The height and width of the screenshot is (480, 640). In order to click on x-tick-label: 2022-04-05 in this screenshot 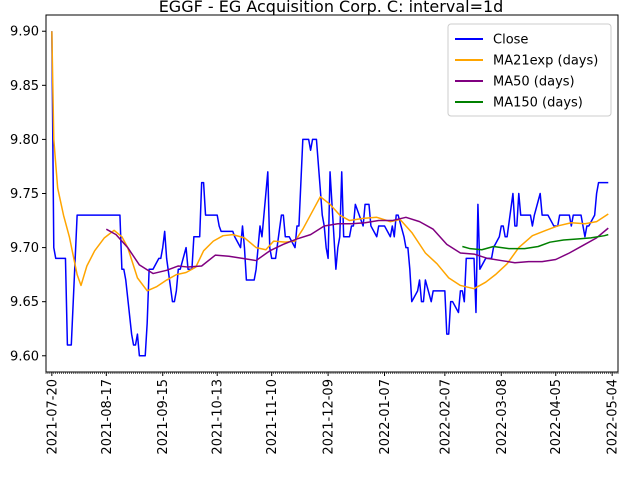, I will do `click(556, 417)`.